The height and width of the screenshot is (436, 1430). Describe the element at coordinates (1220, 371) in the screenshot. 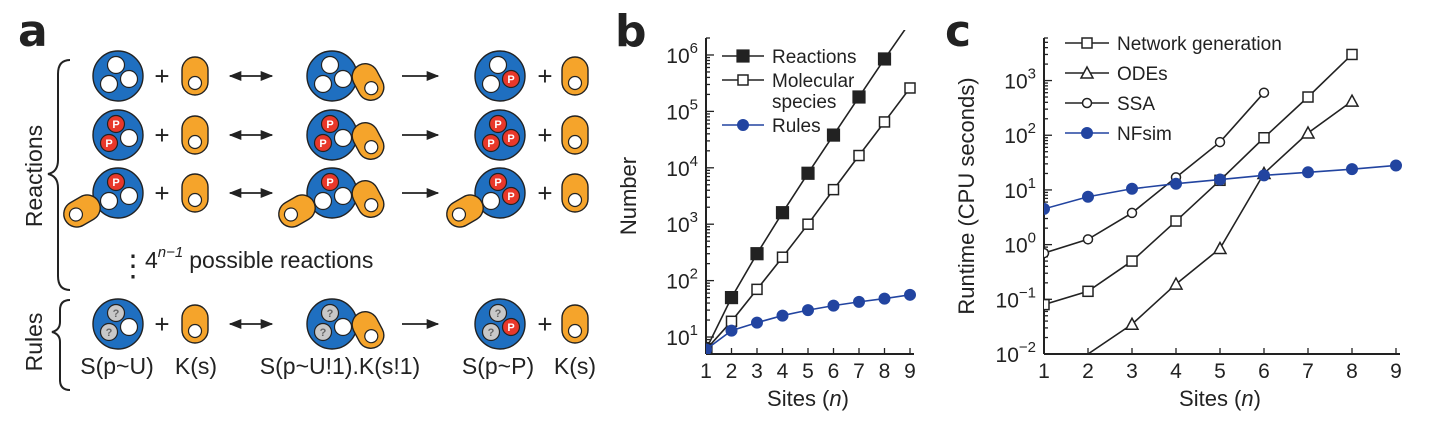

I see `x-tick-label: 5` at that location.